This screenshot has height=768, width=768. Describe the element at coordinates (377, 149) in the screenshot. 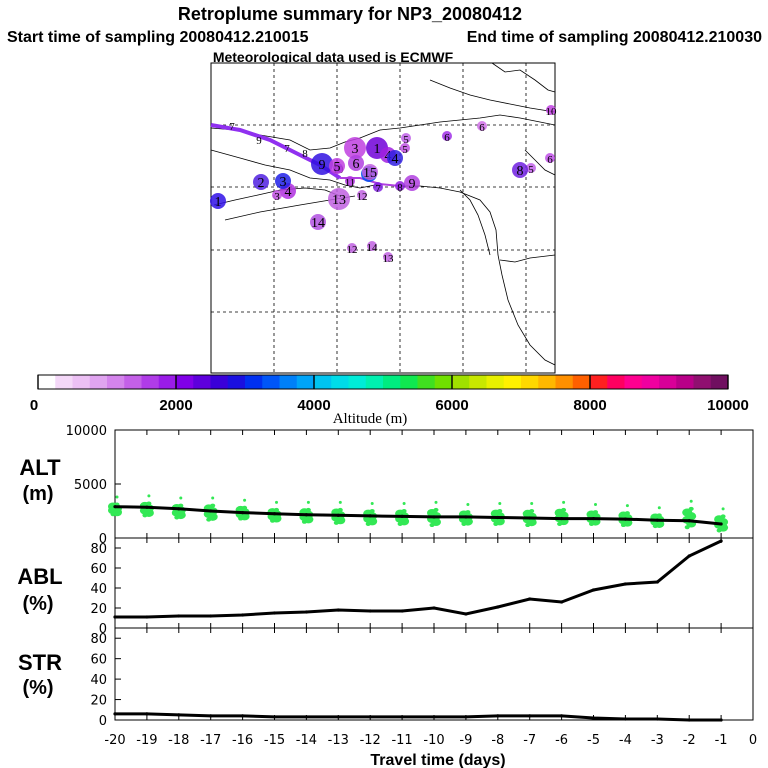

I see `trajectory-day-label: 1` at that location.